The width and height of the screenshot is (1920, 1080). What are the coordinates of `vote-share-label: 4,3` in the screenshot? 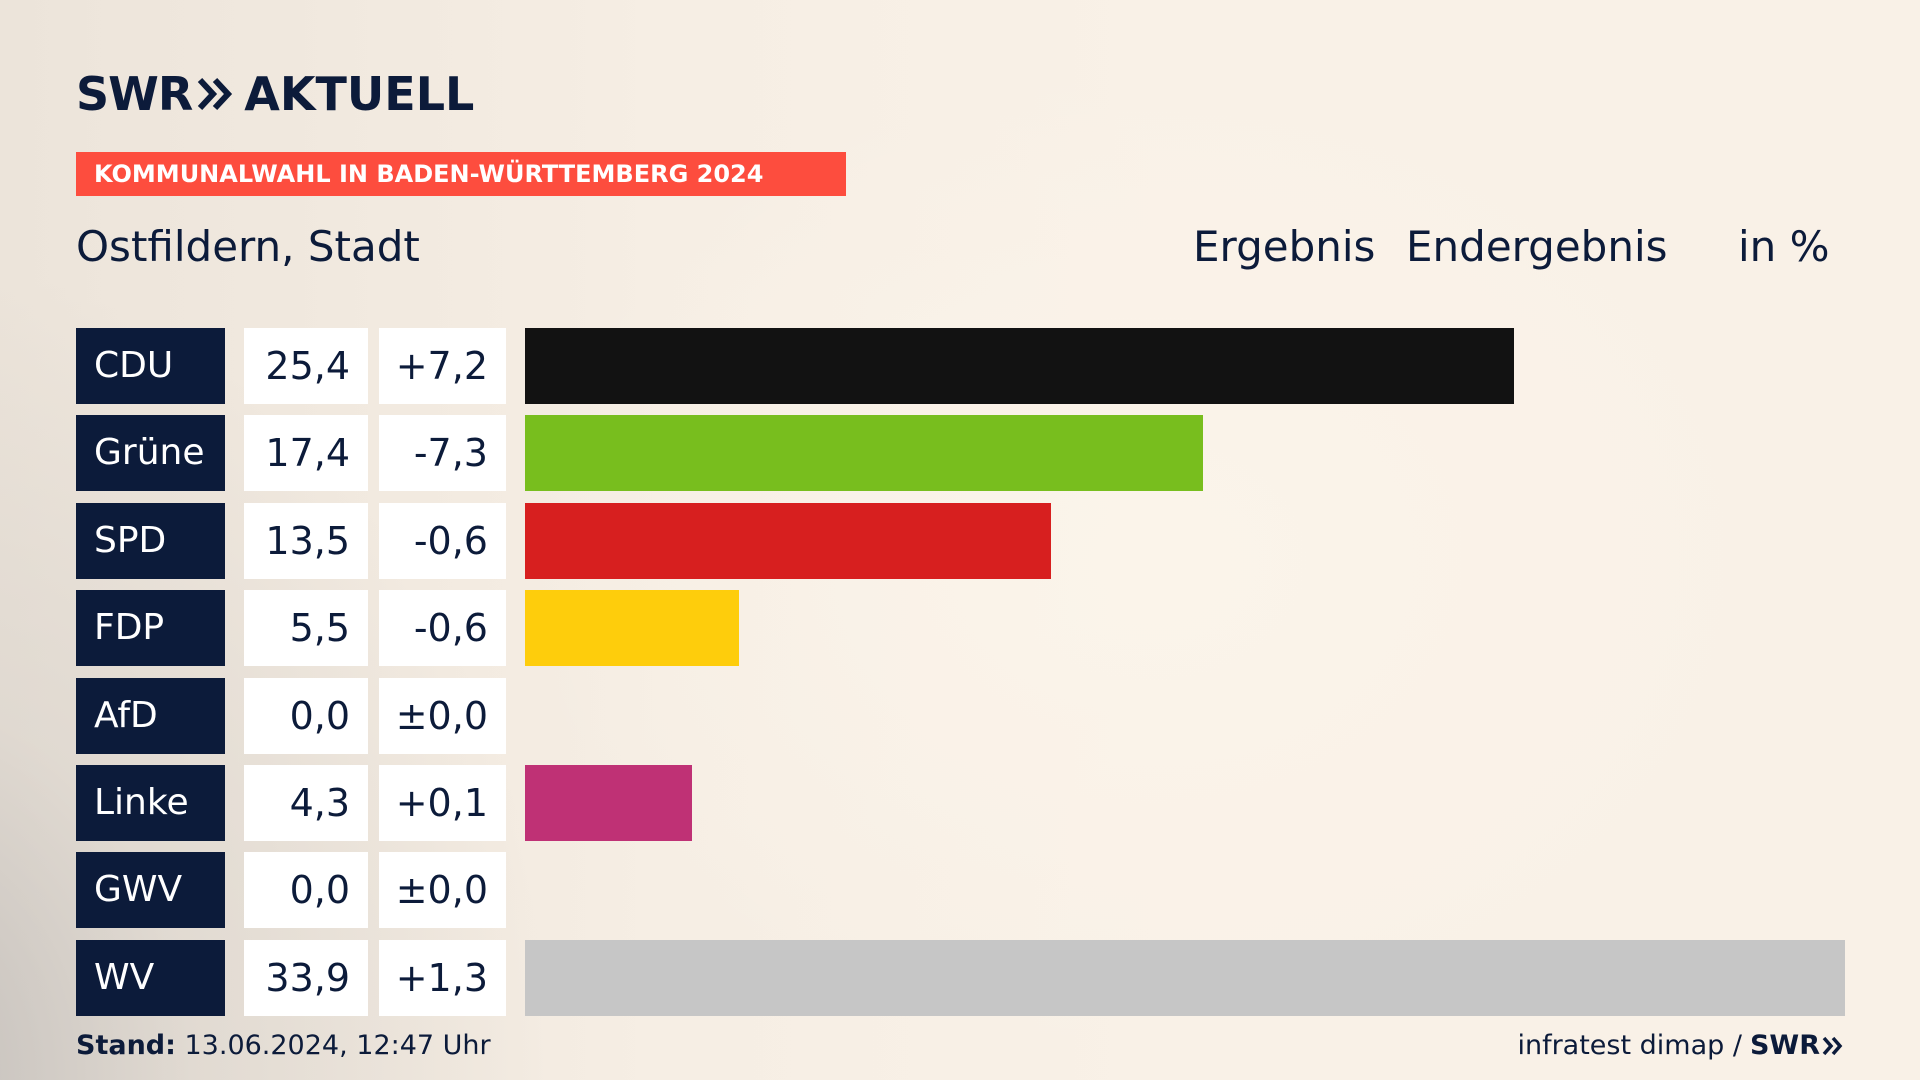 It's located at (306, 803).